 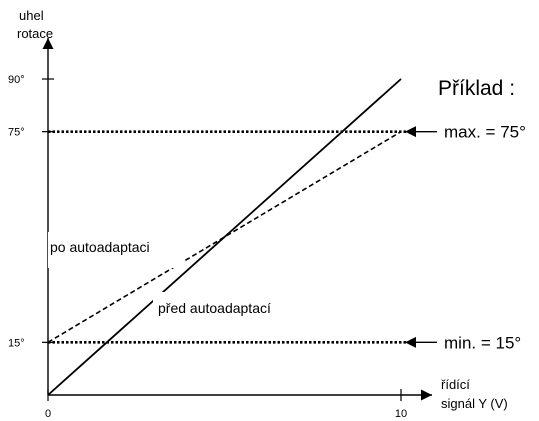 I want to click on y-tick-label: 15°, so click(x=16, y=343).